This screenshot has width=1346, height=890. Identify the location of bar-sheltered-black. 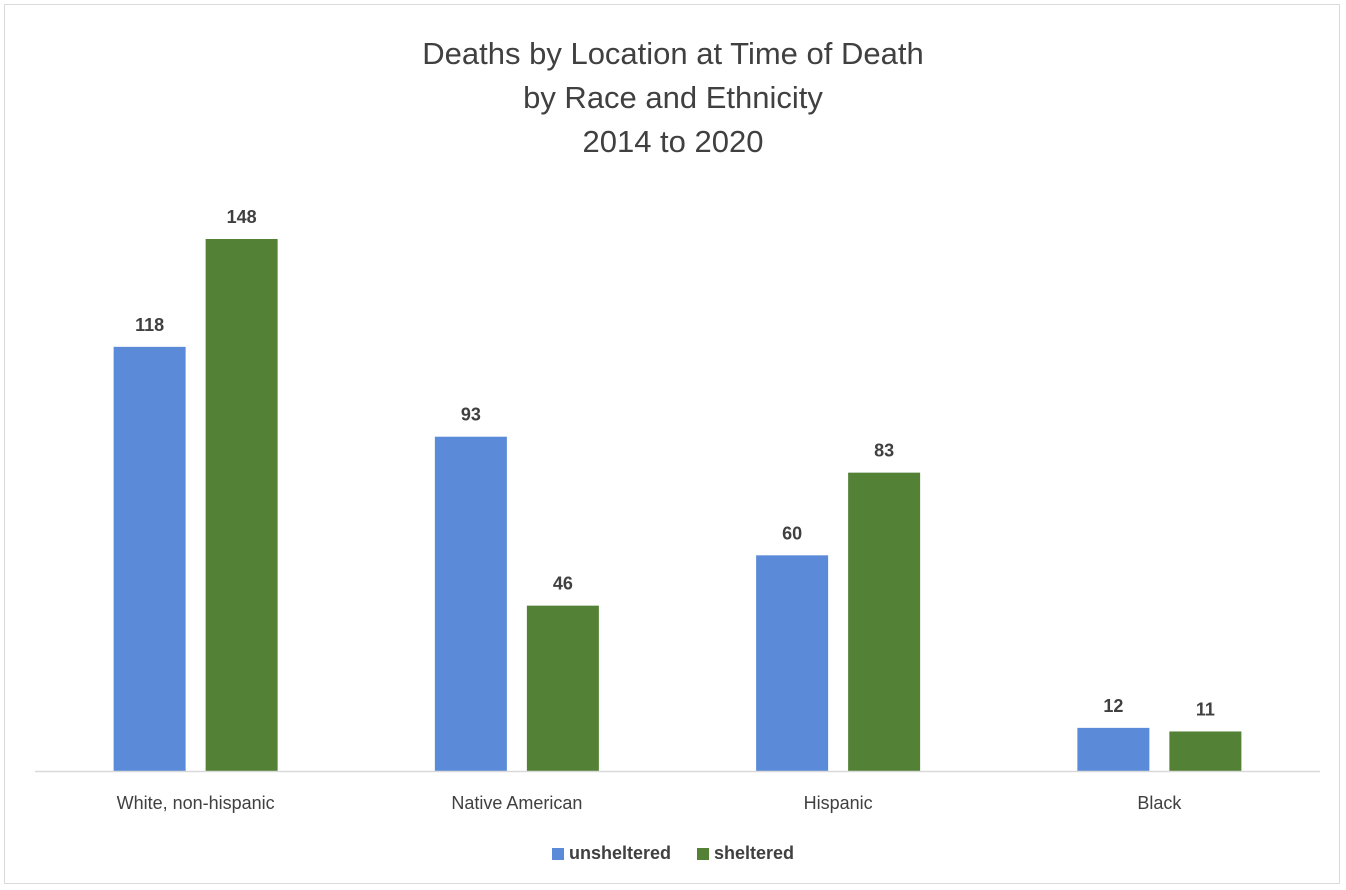
(1205, 751).